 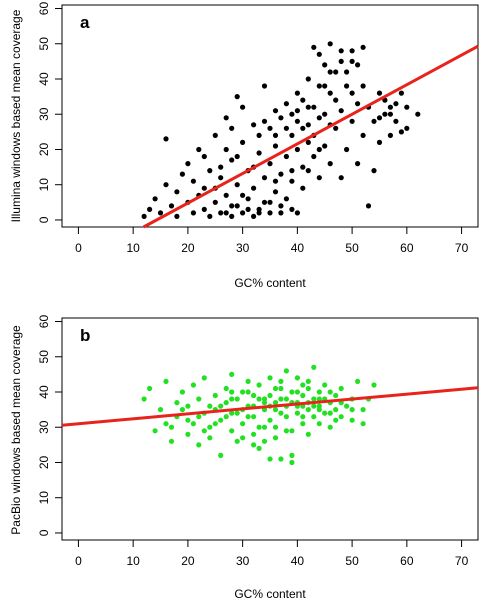 I want to click on panel-b-x-axis-title: GC% content, so click(x=270, y=594).